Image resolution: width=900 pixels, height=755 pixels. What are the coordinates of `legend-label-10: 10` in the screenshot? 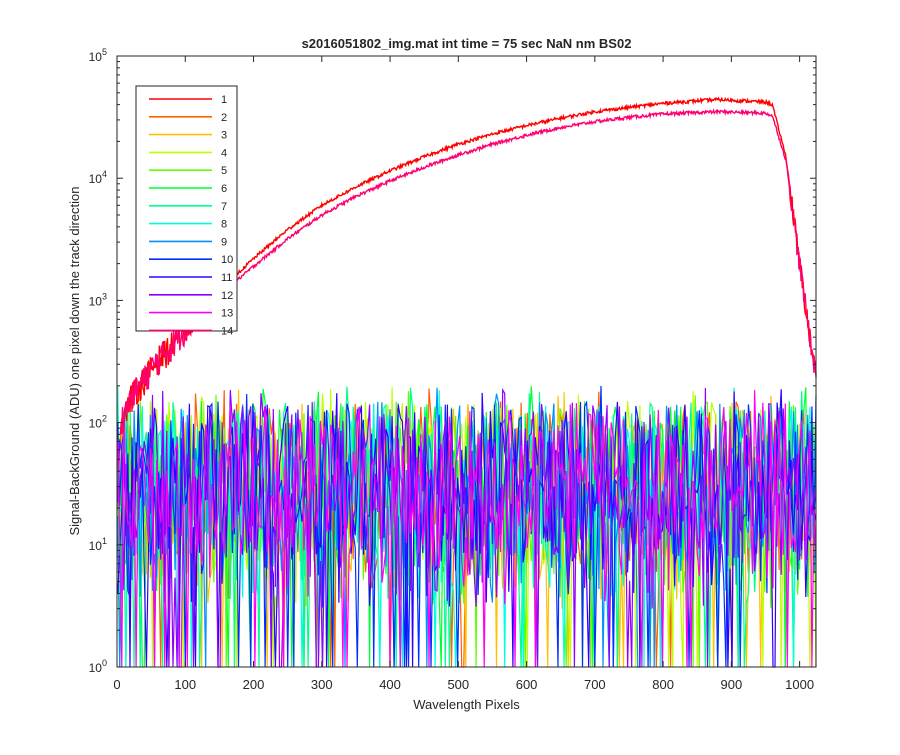 It's located at (227, 260).